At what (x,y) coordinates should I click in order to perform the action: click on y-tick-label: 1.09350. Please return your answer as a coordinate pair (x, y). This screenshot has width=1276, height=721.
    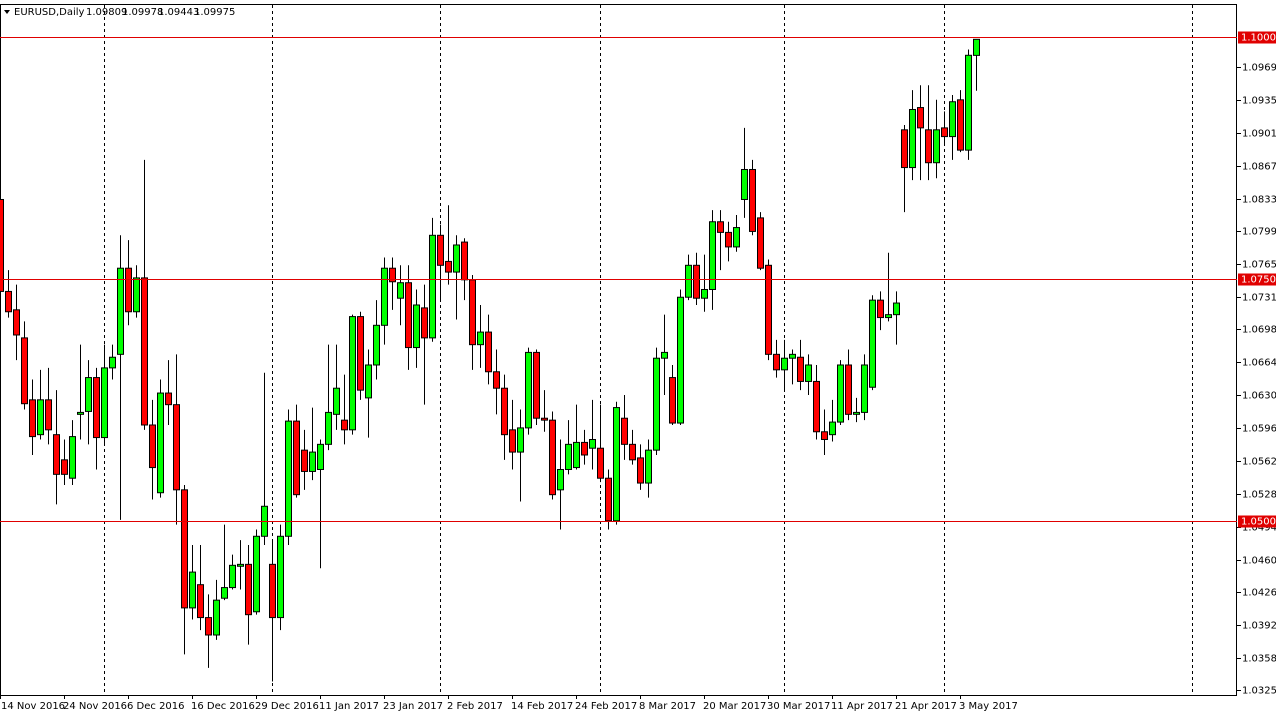
    Looking at the image, I should click on (1259, 101).